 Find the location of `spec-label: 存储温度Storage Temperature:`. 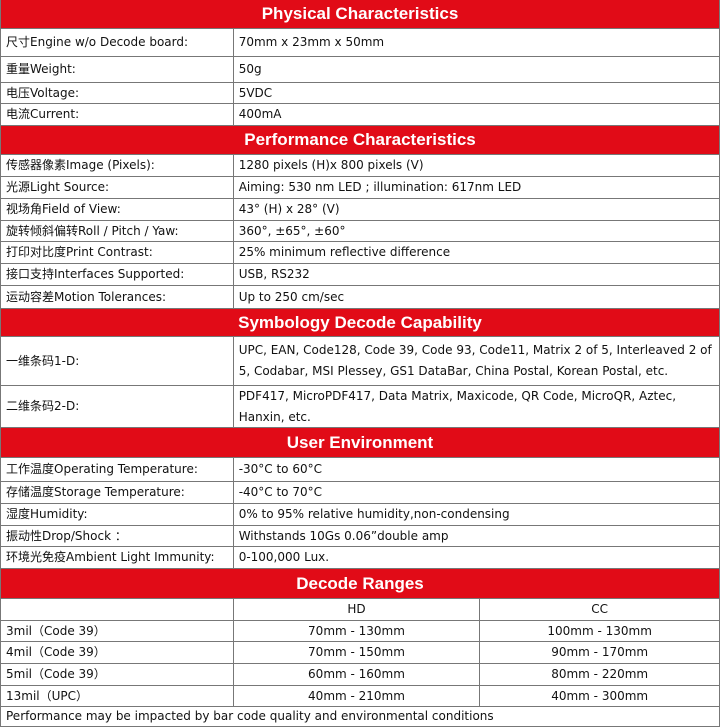

spec-label: 存储温度Storage Temperature: is located at coordinates (117, 493).